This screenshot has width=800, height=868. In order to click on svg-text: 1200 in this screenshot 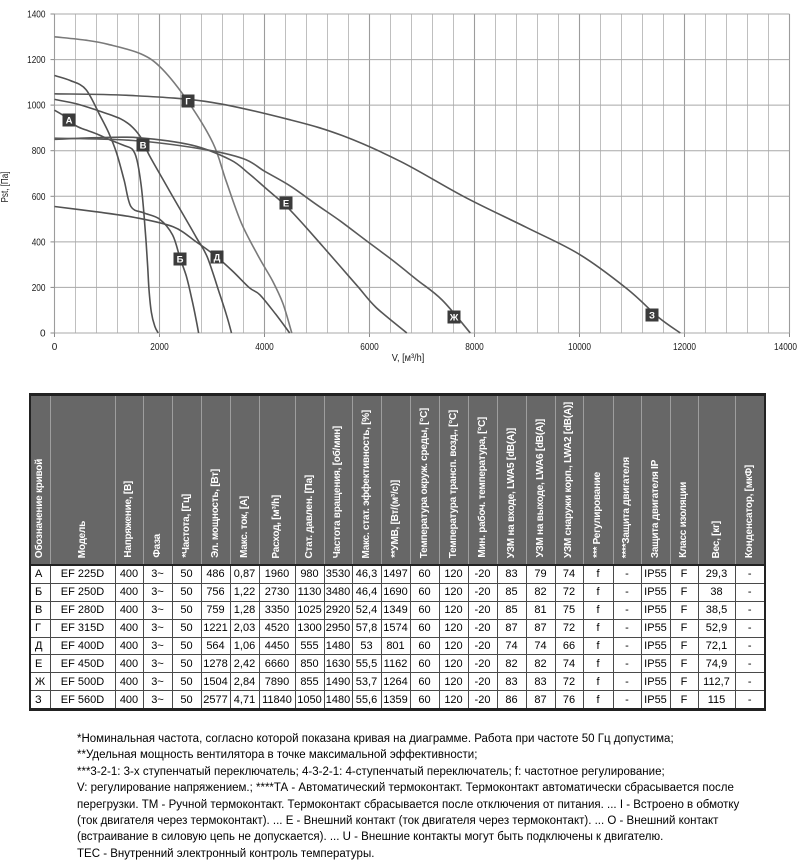, I will do `click(36, 60)`.